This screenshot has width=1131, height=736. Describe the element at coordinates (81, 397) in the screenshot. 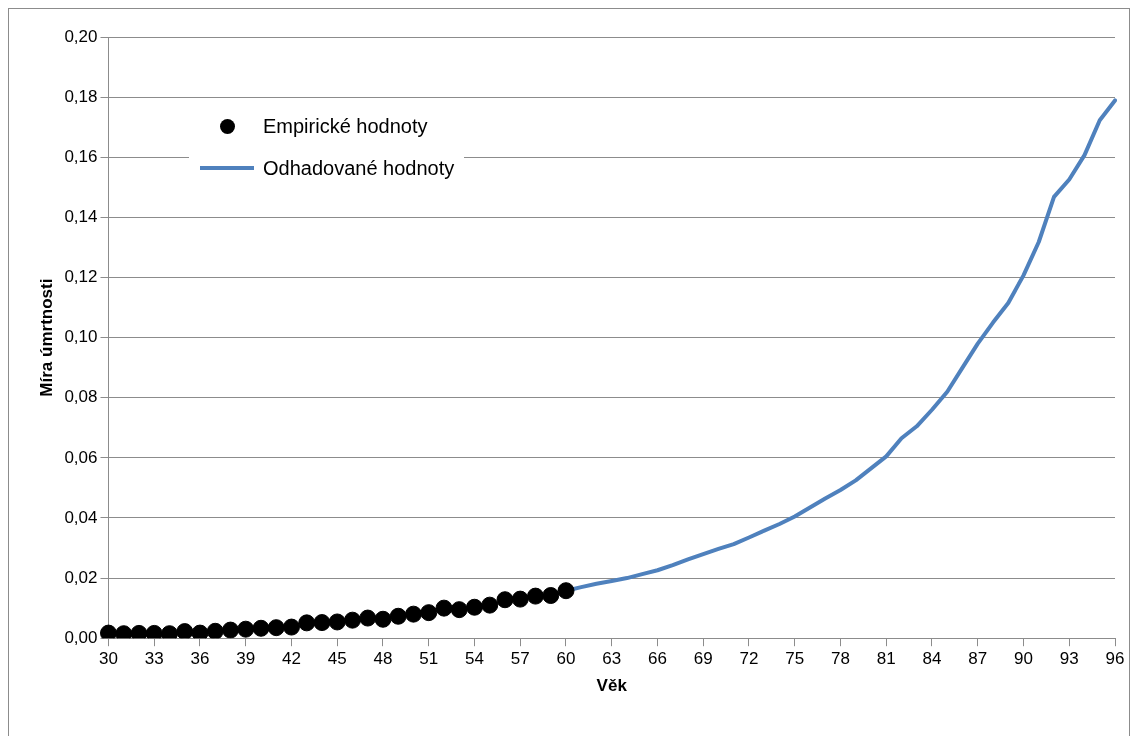

I see `y-tick-label: 0,08` at that location.